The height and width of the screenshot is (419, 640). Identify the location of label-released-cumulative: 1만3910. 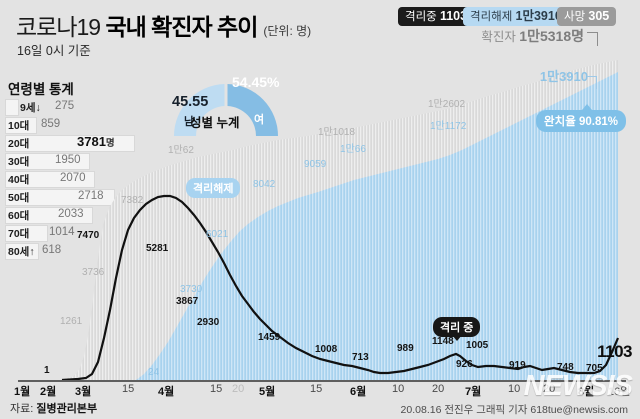
(563, 76).